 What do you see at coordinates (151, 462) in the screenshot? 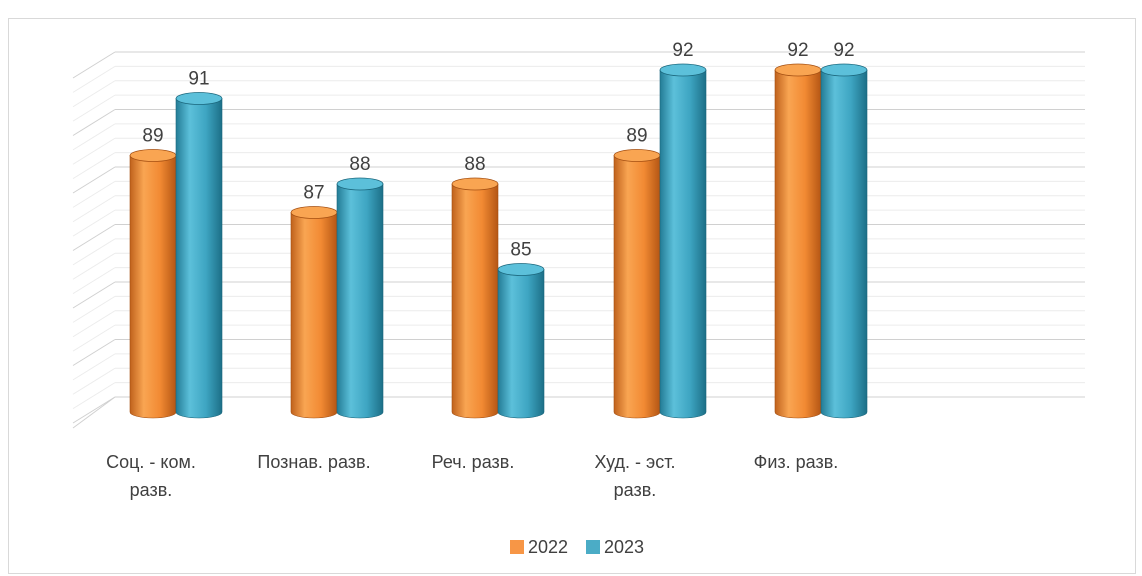
I see `category-label: Соц. - ком.` at bounding box center [151, 462].